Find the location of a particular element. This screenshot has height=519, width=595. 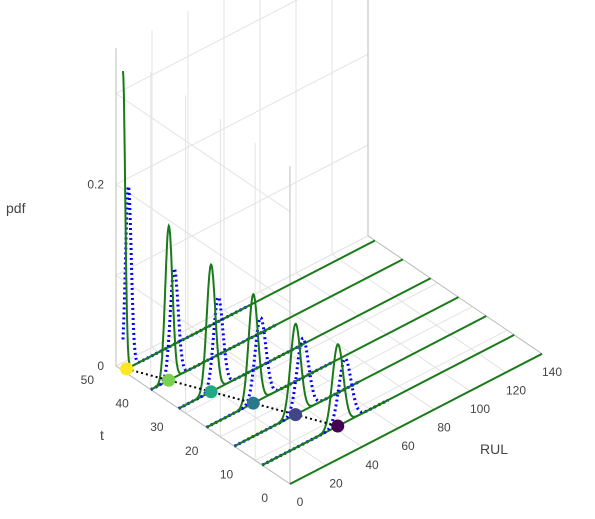

z-axis-label: pdf is located at coordinates (16, 208).